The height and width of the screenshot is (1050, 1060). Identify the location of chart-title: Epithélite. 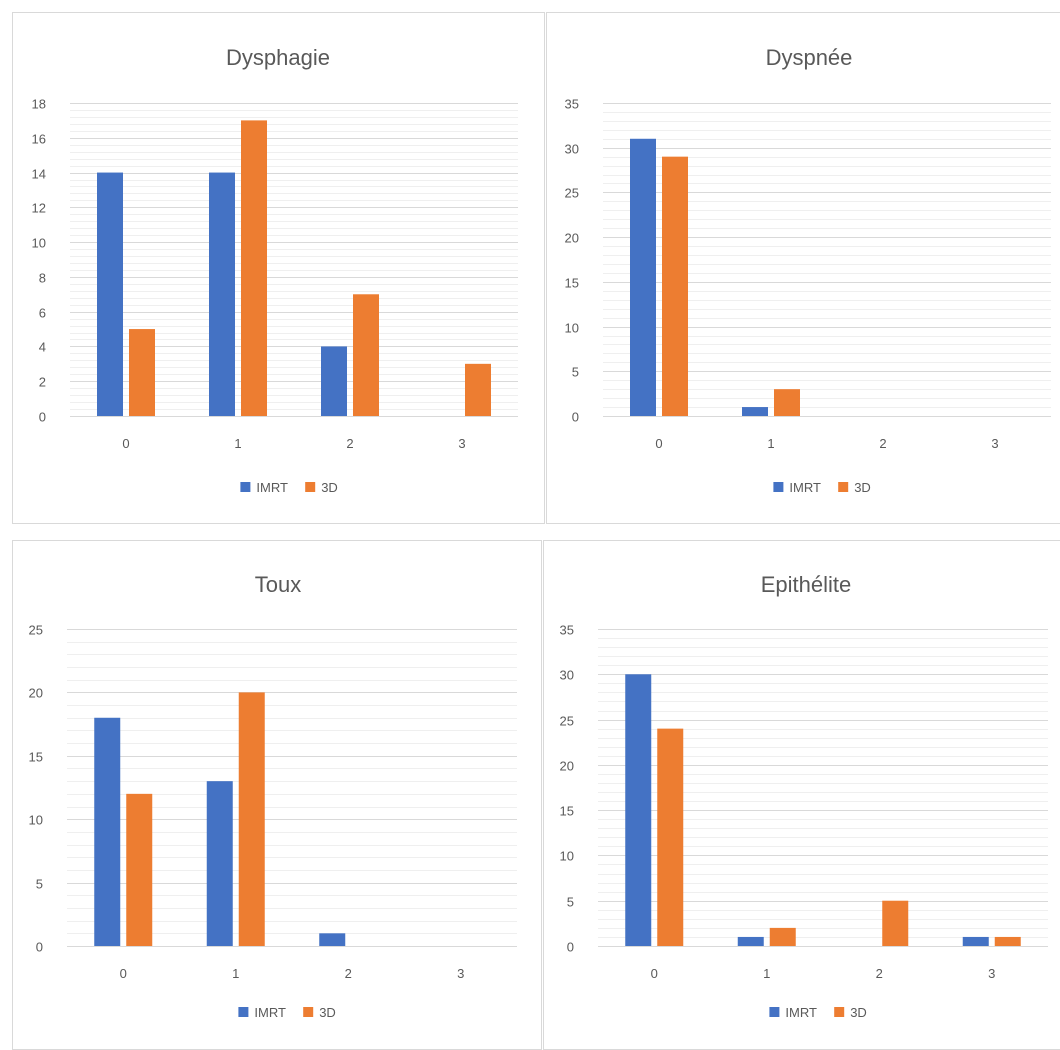
(806, 584).